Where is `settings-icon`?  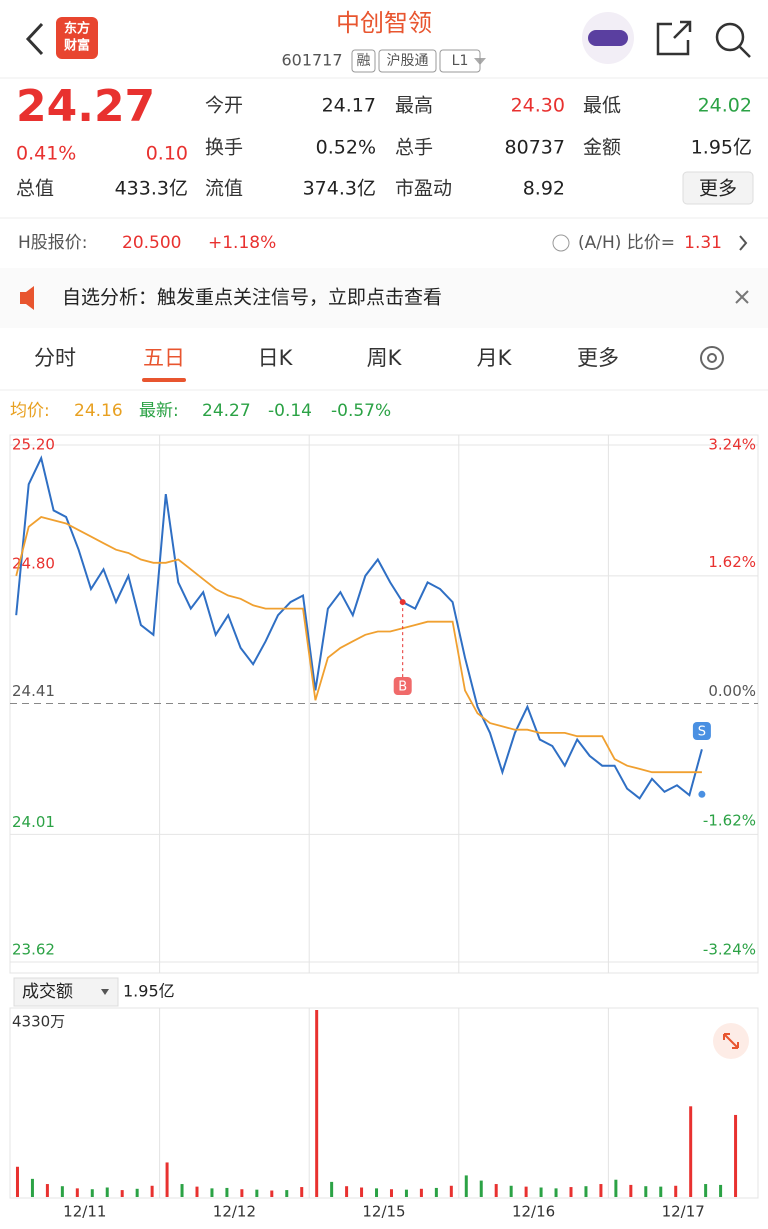 settings-icon is located at coordinates (712, 358).